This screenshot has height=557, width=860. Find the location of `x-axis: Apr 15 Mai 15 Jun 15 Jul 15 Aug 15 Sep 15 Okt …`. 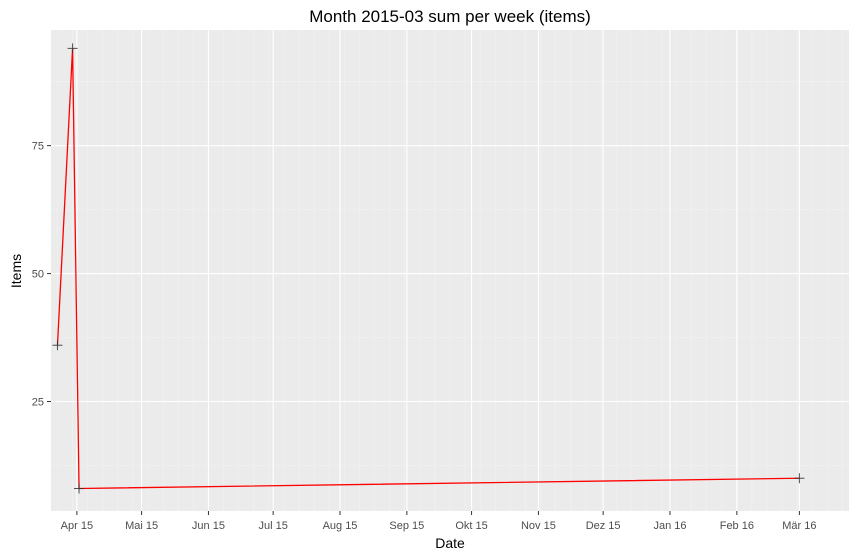

x-axis: Apr 15 Mai 15 Jun 15 Jul 15 Aug 15 Sep 15 Okt … is located at coordinates (439, 521).